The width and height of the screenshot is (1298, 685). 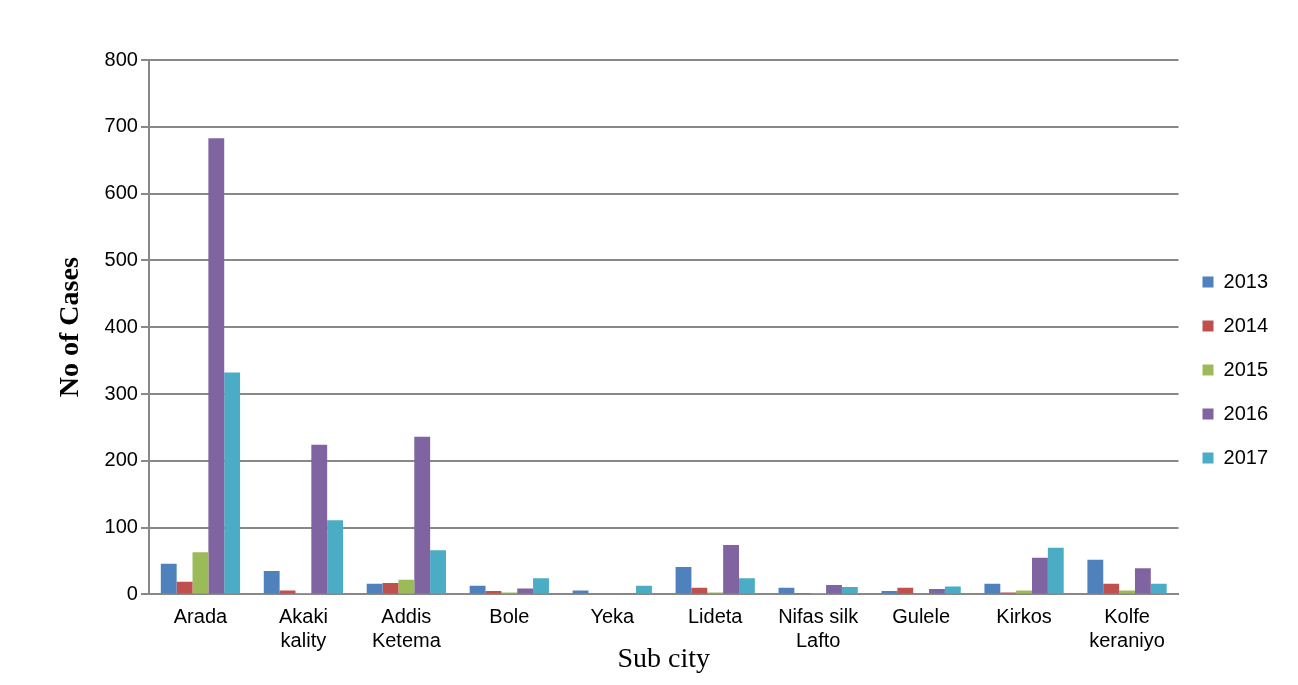 What do you see at coordinates (121, 459) in the screenshot?
I see `y-tick-label: 200` at bounding box center [121, 459].